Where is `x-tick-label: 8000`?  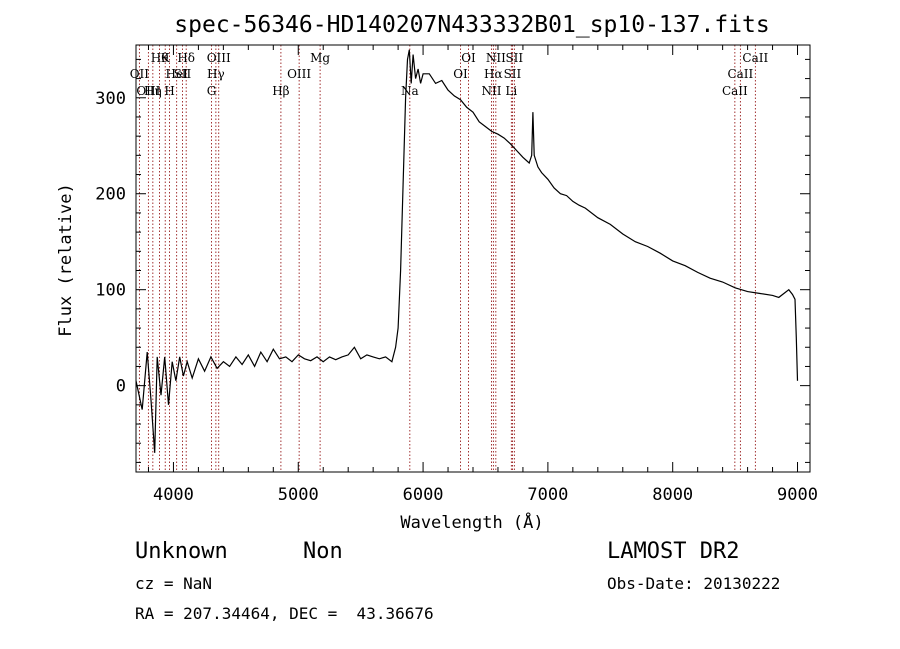 x-tick-label: 8000 is located at coordinates (672, 495).